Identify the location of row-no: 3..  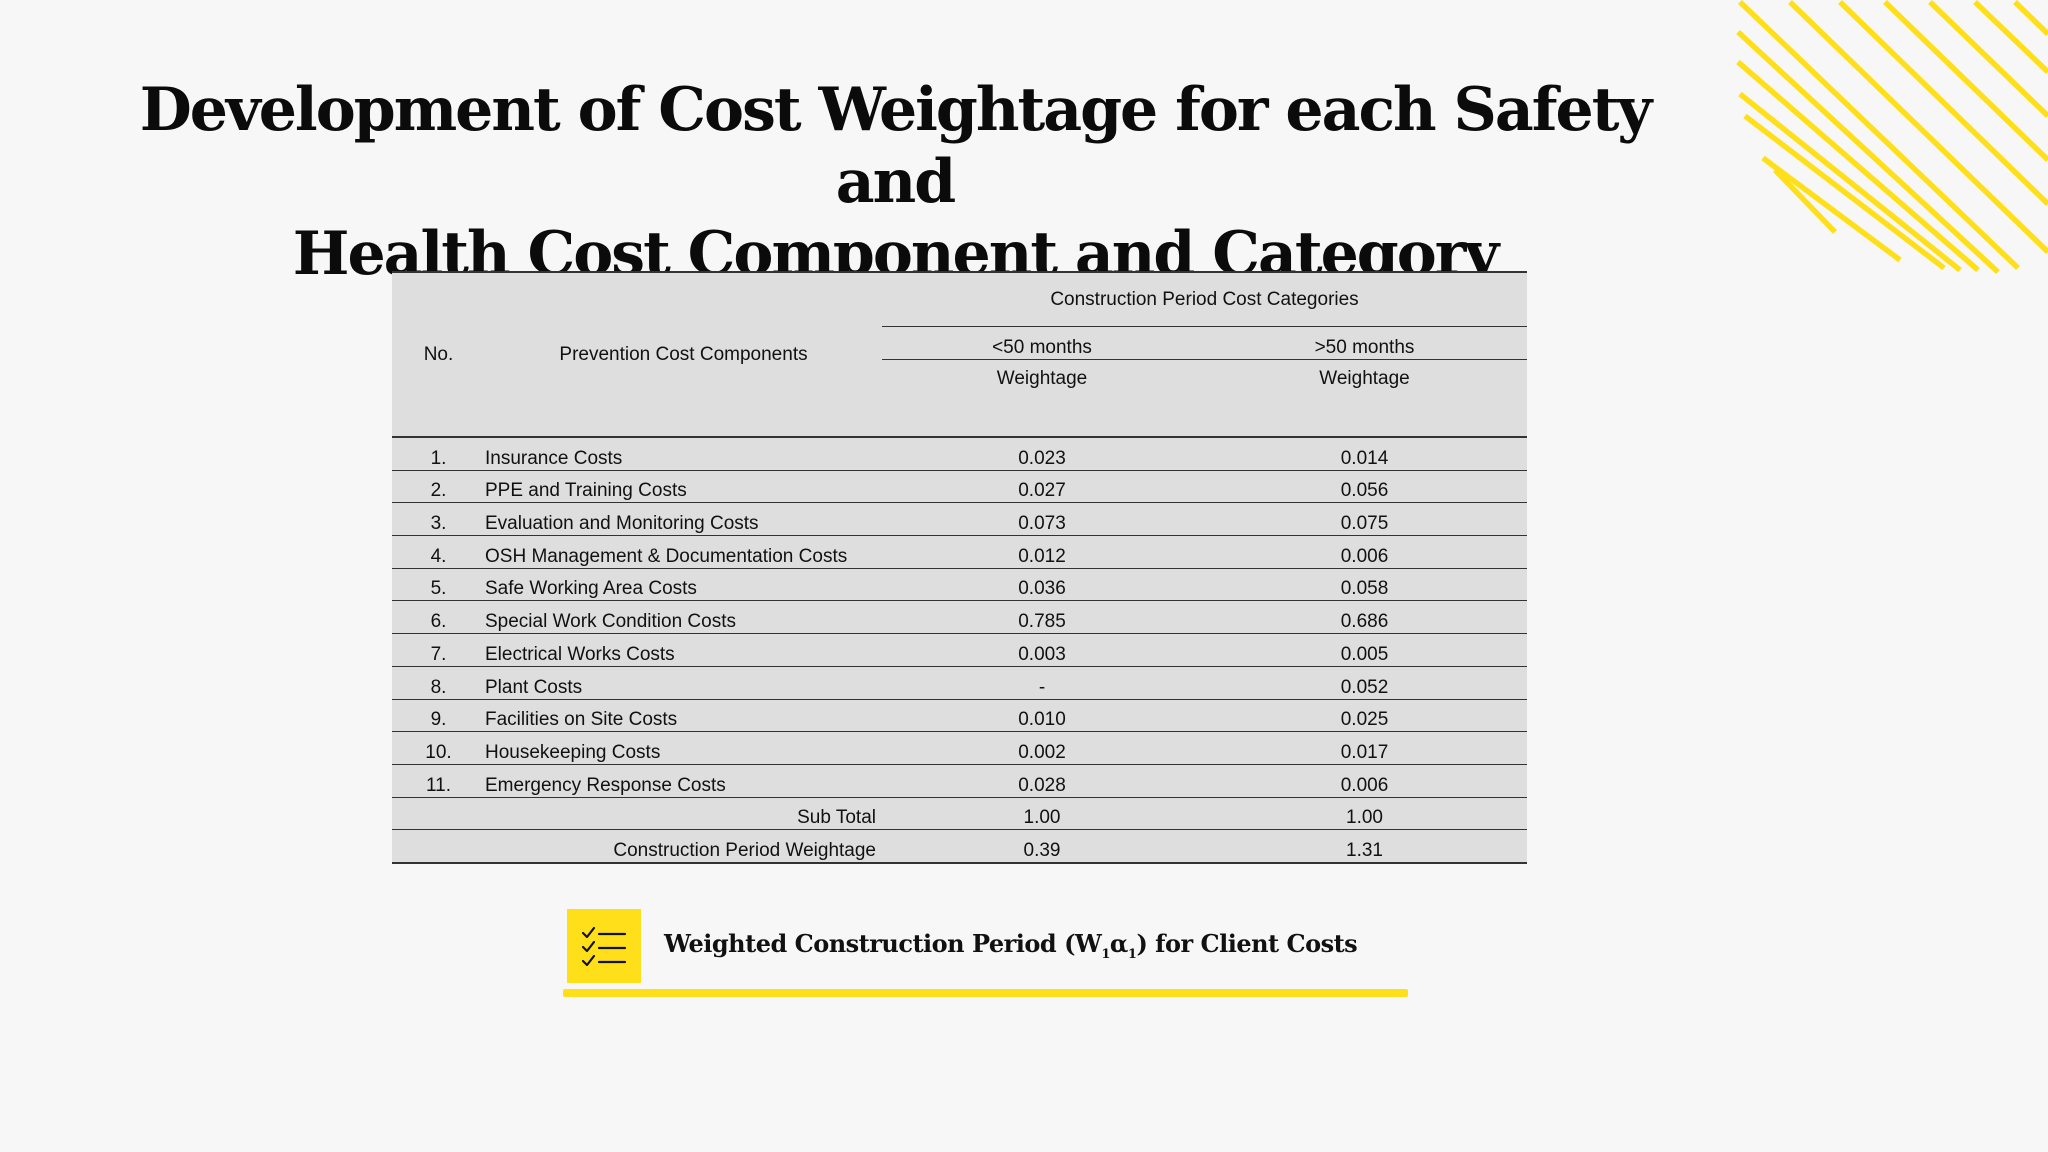
(438, 519).